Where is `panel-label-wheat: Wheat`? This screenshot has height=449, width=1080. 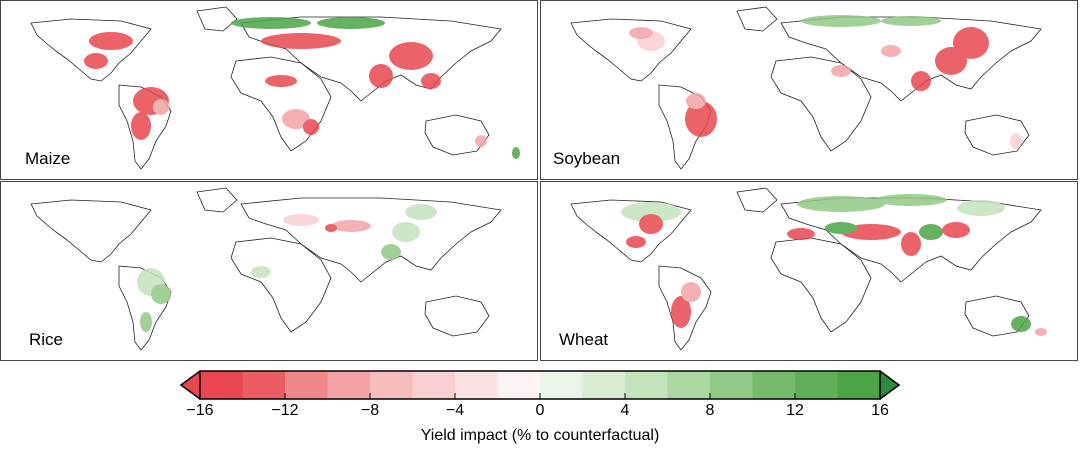
panel-label-wheat: Wheat is located at coordinates (584, 339).